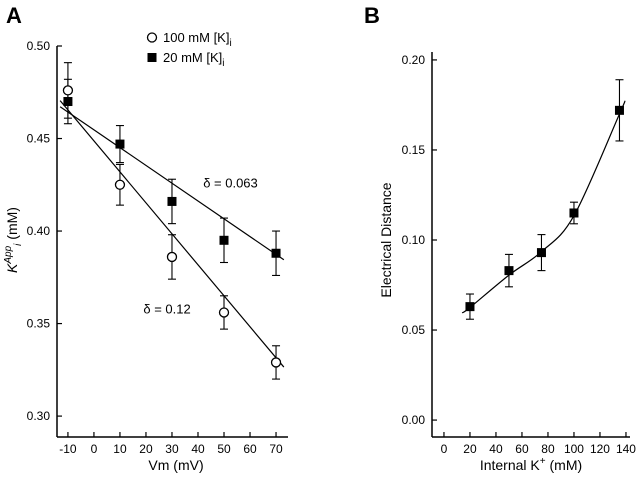 Image resolution: width=640 pixels, height=487 pixels. Describe the element at coordinates (414, 330) in the screenshot. I see `y-tick-label: 0.05` at that location.